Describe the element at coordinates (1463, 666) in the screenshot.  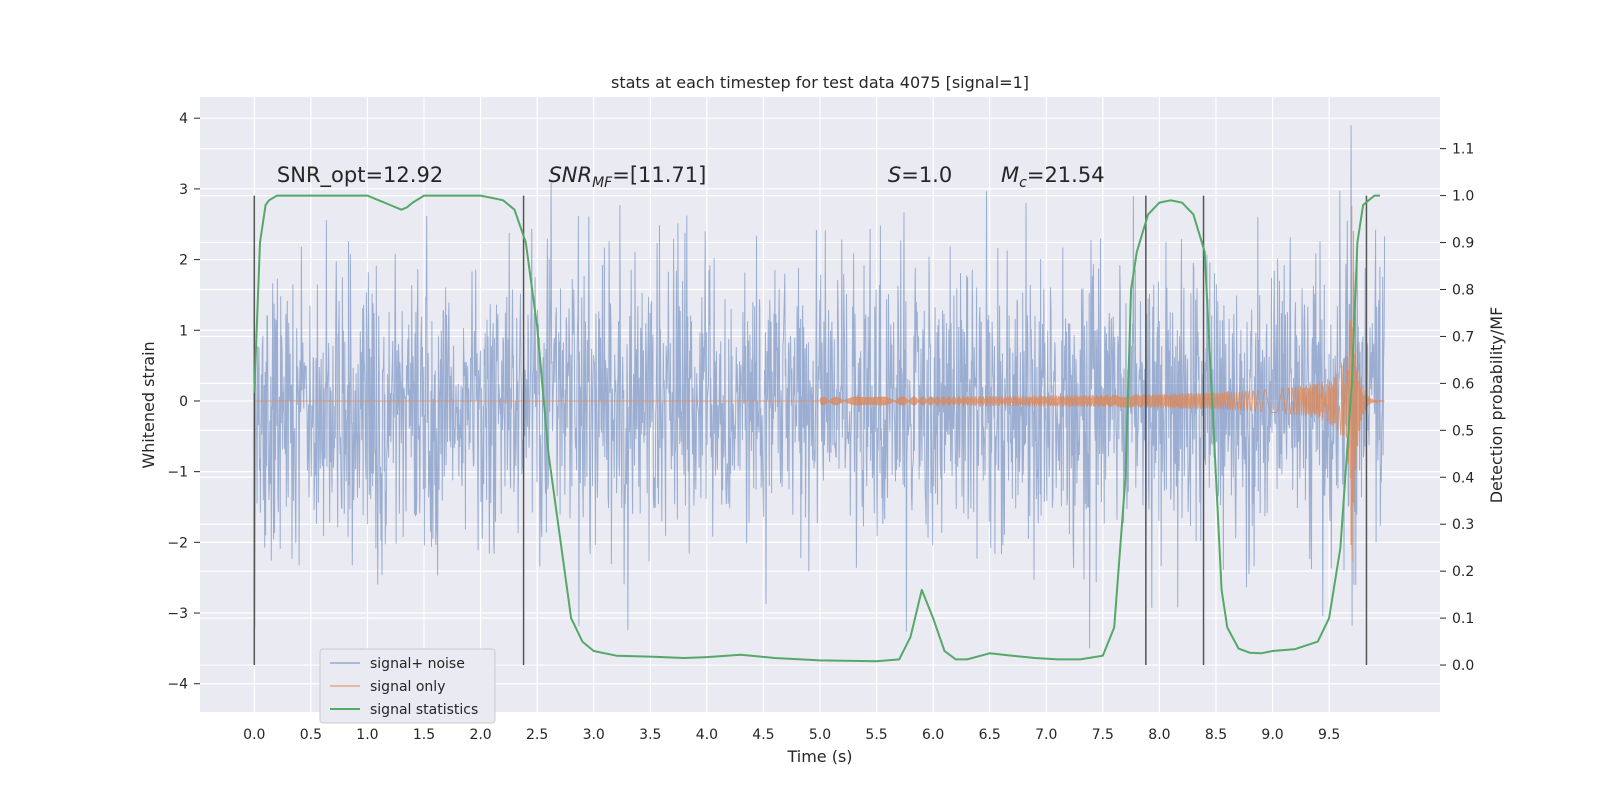
I see `y2-tick-label: 0.0` at that location.